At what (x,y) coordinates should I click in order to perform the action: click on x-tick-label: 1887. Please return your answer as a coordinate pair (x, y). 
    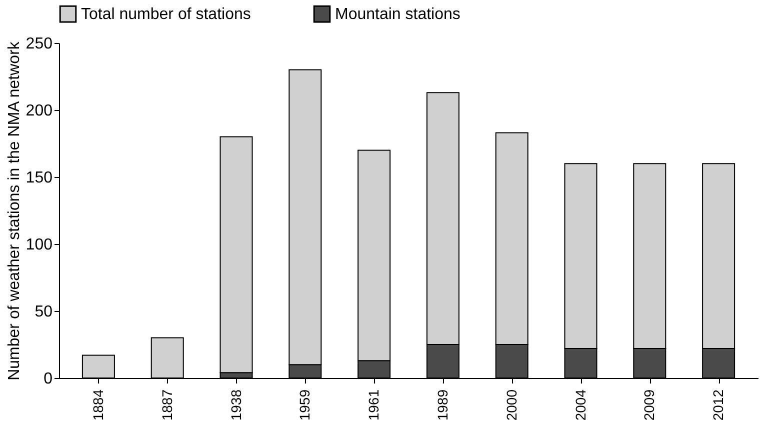
    Looking at the image, I should click on (166, 405).